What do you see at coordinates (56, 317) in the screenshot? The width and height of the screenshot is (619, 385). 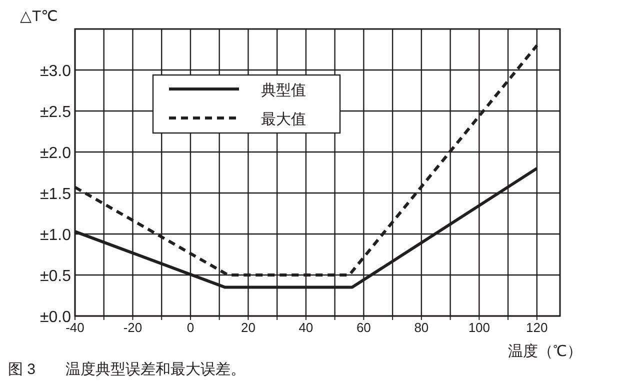 I see `y-tick-label: ±0.0` at bounding box center [56, 317].